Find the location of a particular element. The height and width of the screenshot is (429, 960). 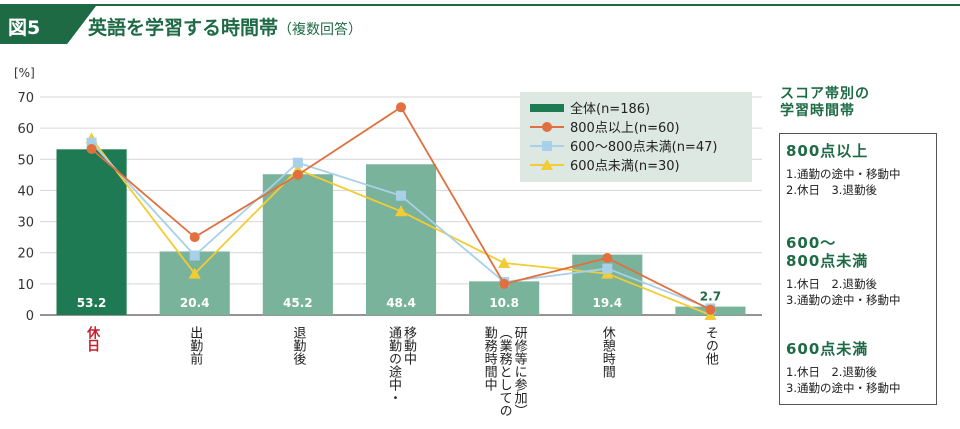

legend-label: 全体(n=186) is located at coordinates (610, 109).